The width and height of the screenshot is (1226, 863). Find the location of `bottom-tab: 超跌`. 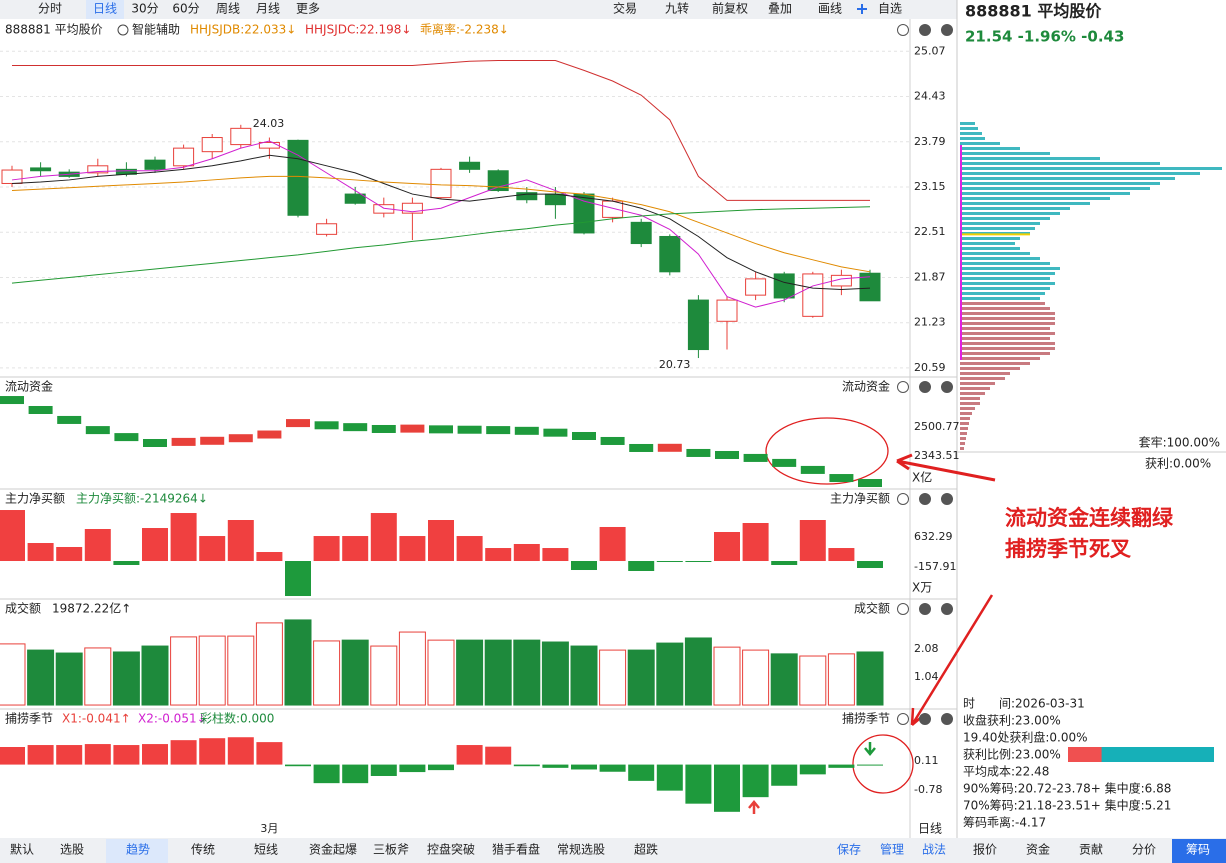

bottom-tab: 超跌 is located at coordinates (646, 849).